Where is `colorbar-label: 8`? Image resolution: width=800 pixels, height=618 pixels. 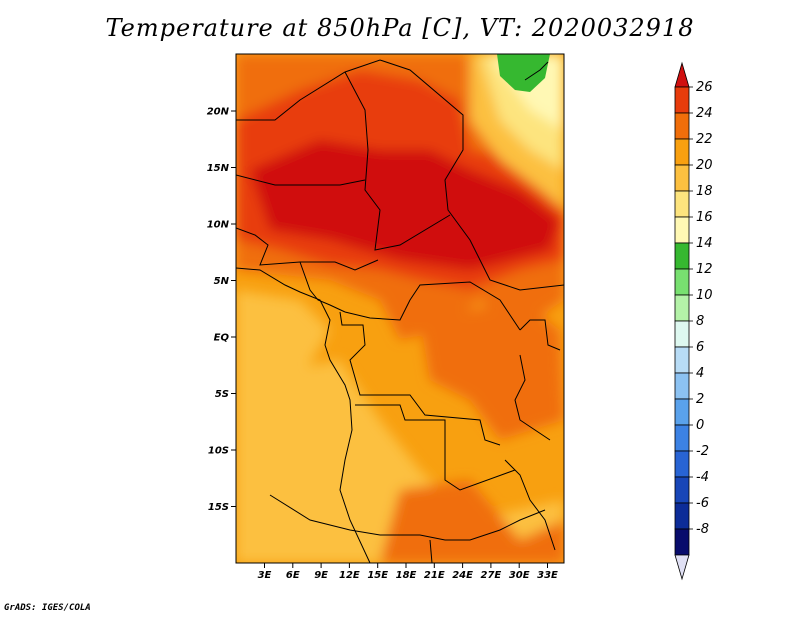
colorbar-label: 8 is located at coordinates (700, 321).